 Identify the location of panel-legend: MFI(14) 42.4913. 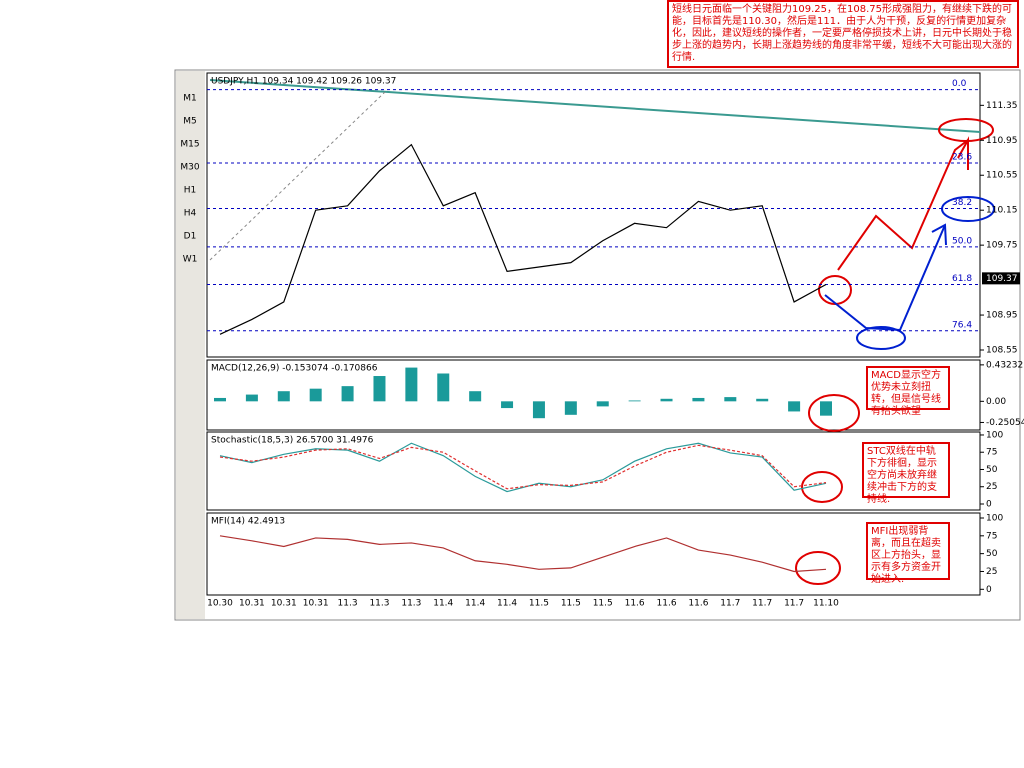
(248, 522).